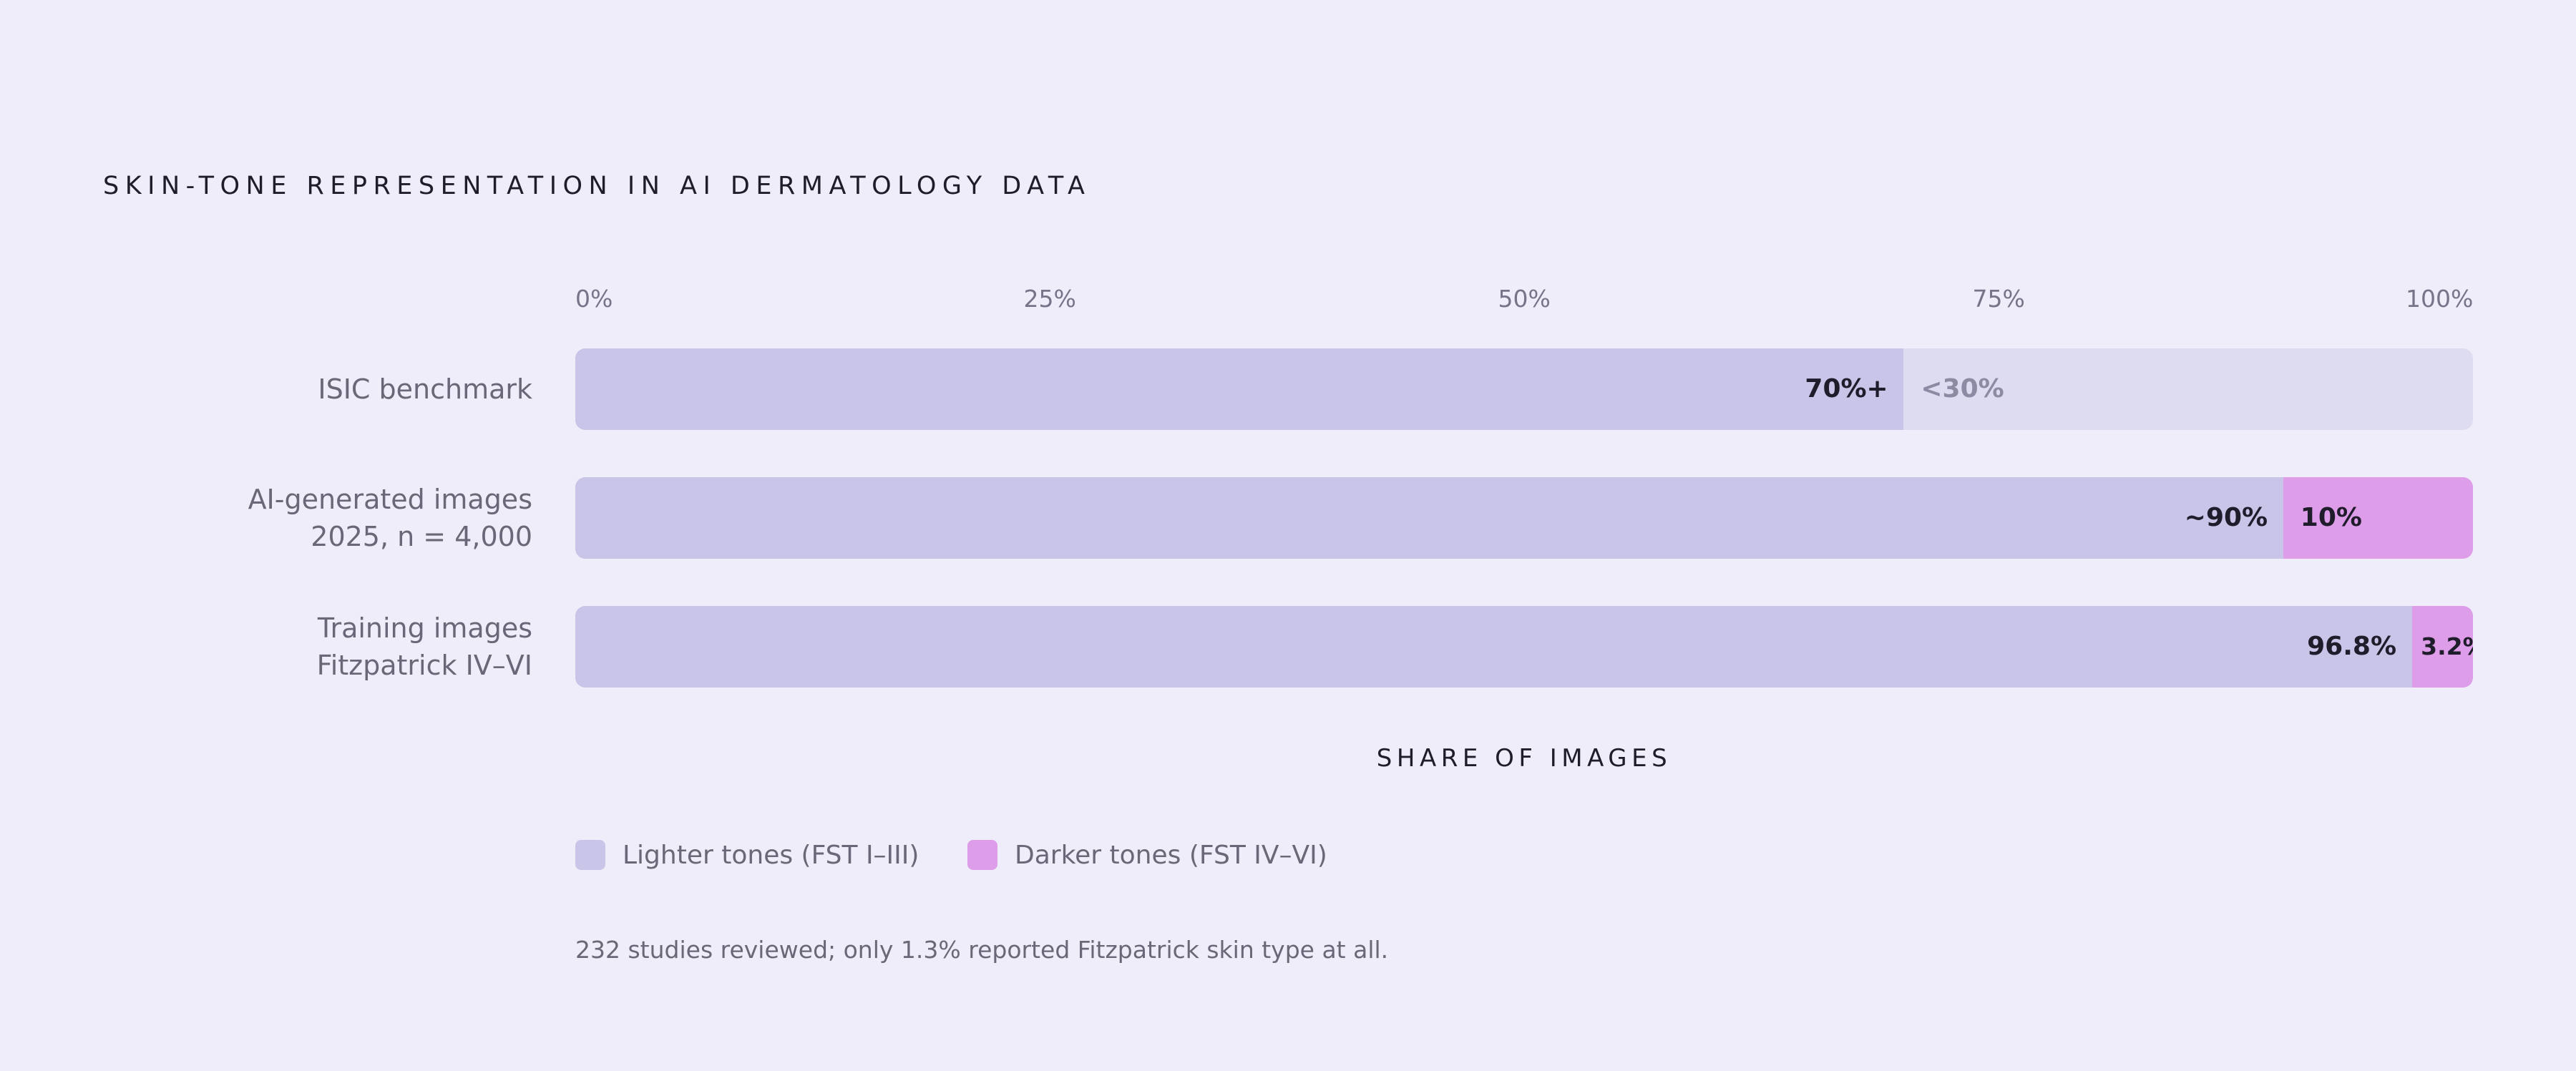 The height and width of the screenshot is (1071, 2576). Describe the element at coordinates (771, 855) in the screenshot. I see `legend-label-lighter: Lighter tones (FST I–III)` at that location.